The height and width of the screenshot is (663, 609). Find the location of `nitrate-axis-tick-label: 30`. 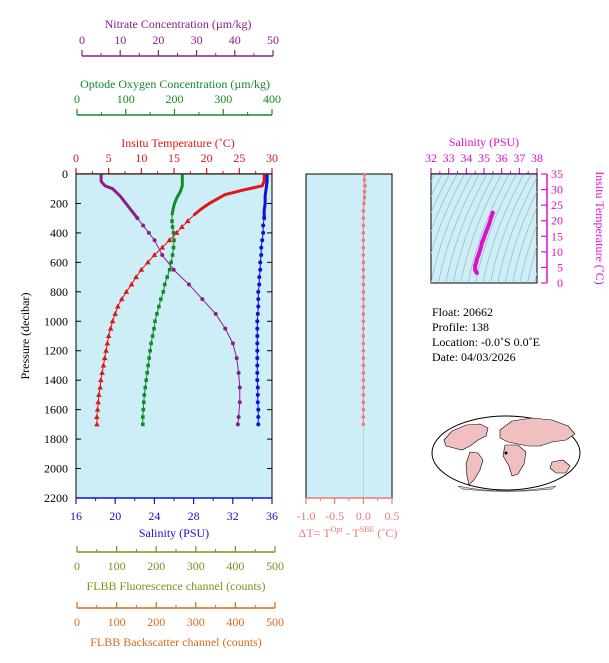

nitrate-axis-tick-label: 30 is located at coordinates (197, 40).